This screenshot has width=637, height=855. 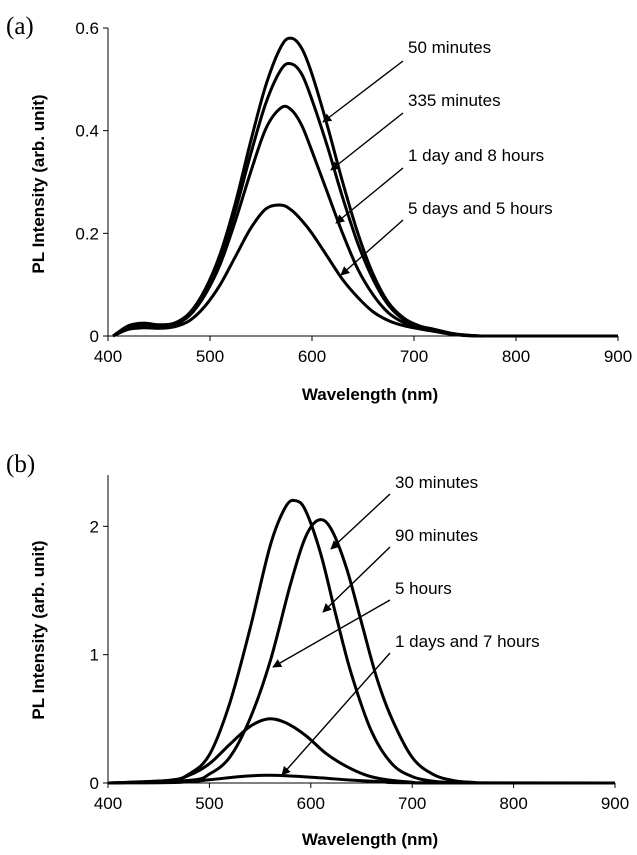 I want to click on series-annotation-label: 5 hours, so click(x=423, y=588).